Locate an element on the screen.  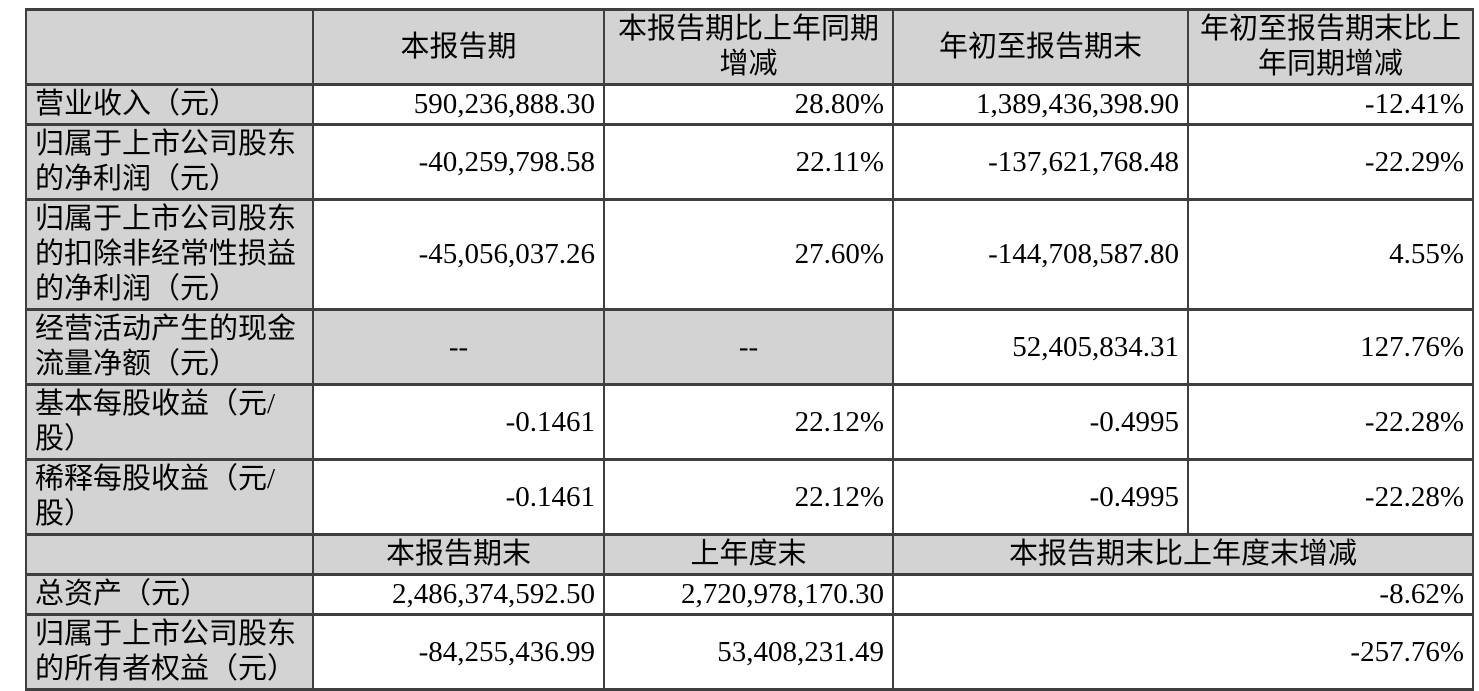
row-label: 归属于上市公司股东的扣除非经常性损益的净利润（元） is located at coordinates (169, 254).